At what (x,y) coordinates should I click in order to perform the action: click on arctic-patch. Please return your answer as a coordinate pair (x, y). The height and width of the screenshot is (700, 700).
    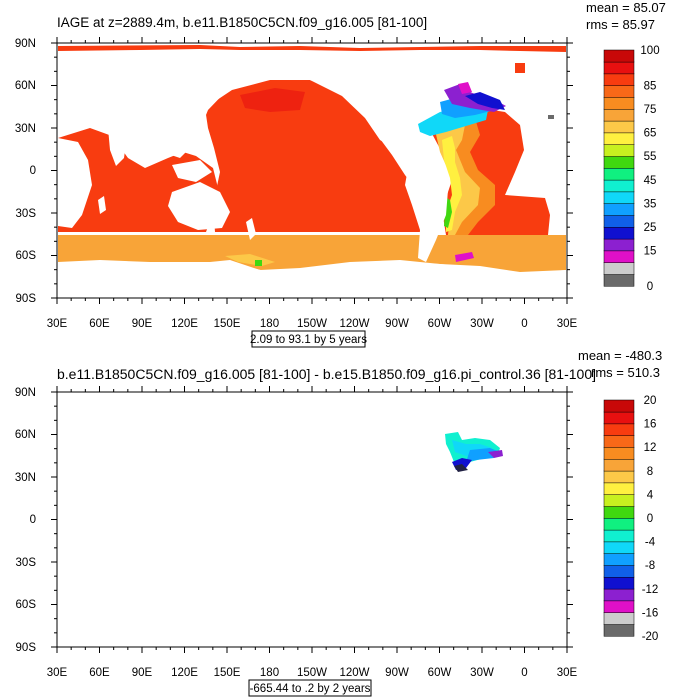
    Looking at the image, I should click on (520, 68).